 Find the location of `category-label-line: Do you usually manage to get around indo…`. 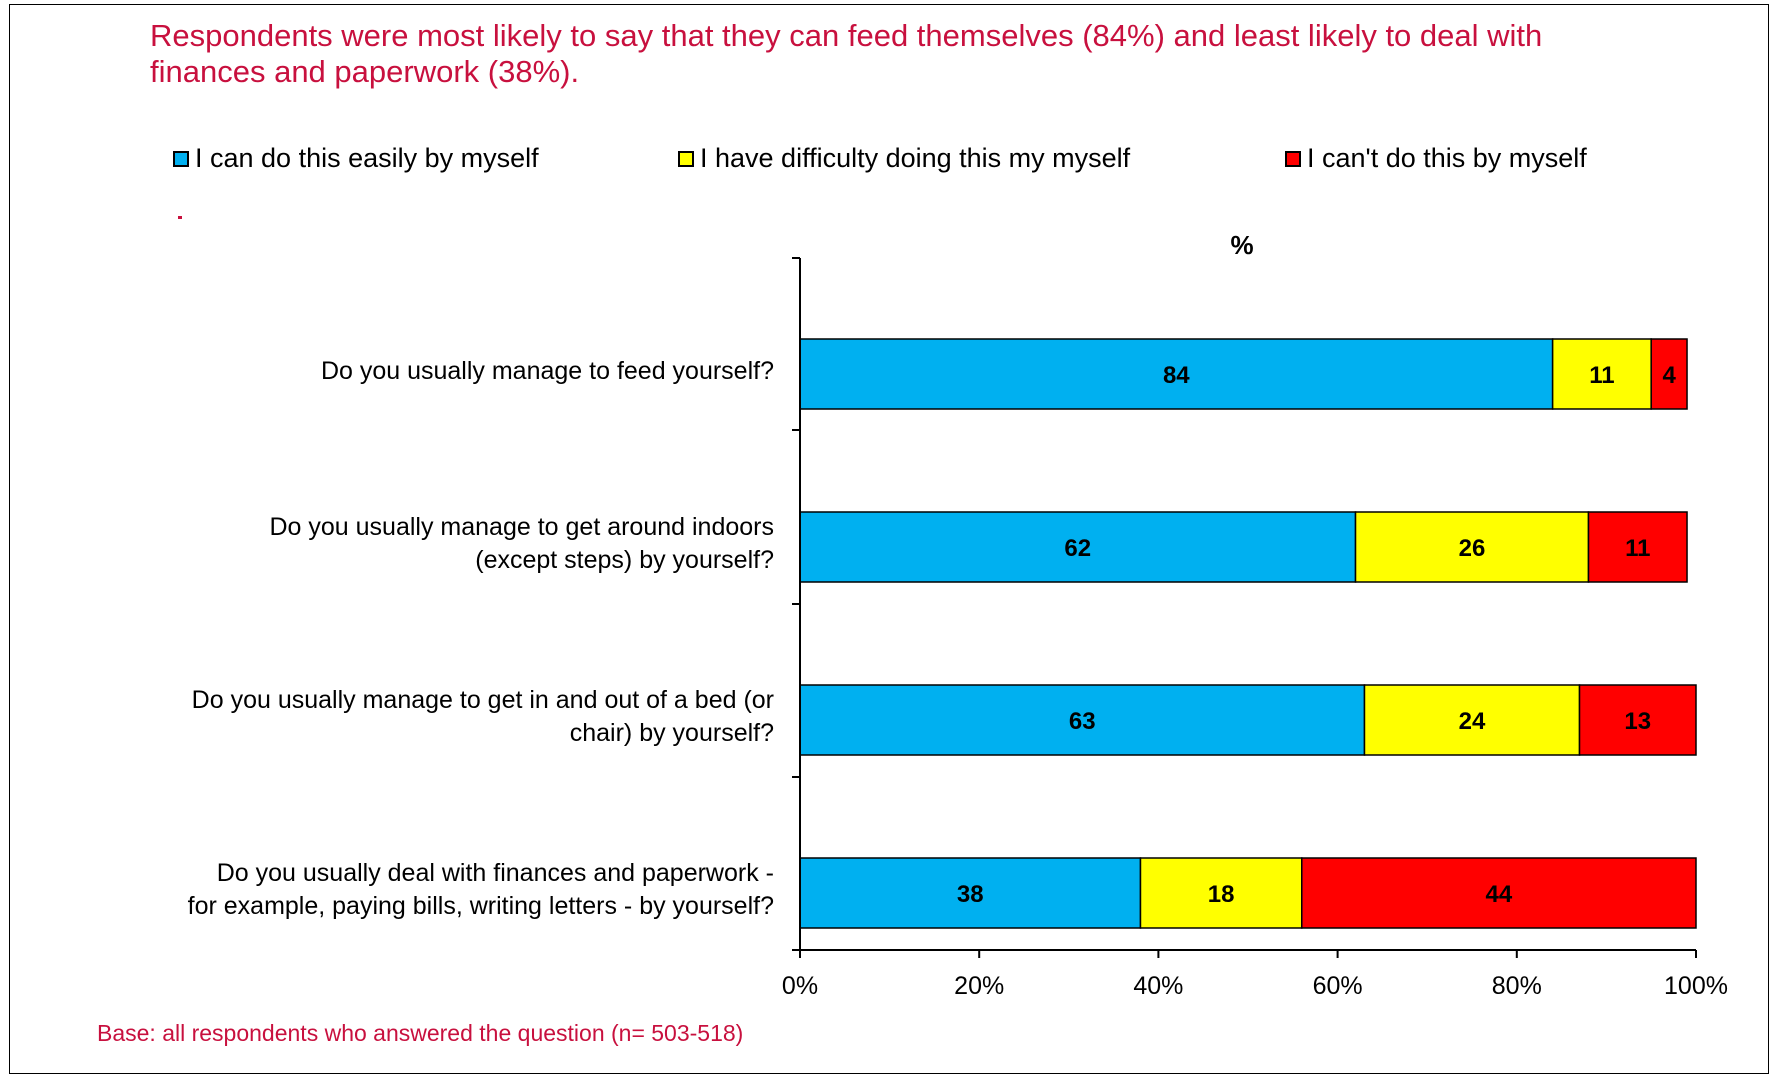

category-label-line: Do you usually manage to get around indo… is located at coordinates (522, 527).